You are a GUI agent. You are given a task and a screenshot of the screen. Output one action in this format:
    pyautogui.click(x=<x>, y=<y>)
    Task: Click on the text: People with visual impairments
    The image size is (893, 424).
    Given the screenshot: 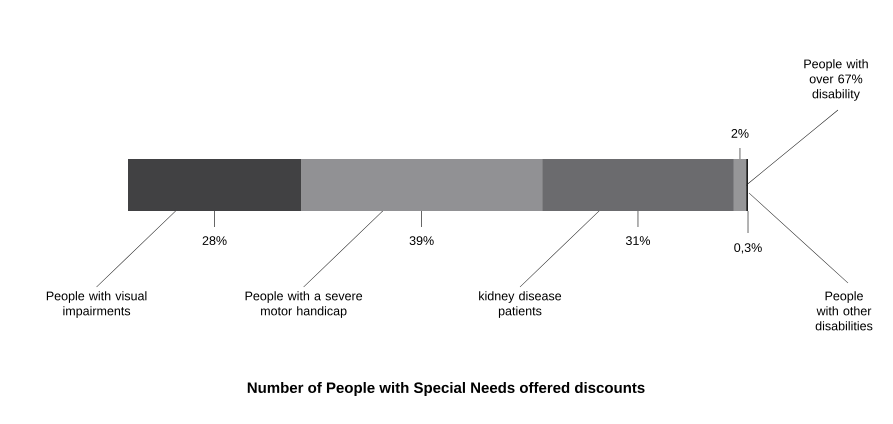 What is the action you would take?
    pyautogui.click(x=96, y=304)
    